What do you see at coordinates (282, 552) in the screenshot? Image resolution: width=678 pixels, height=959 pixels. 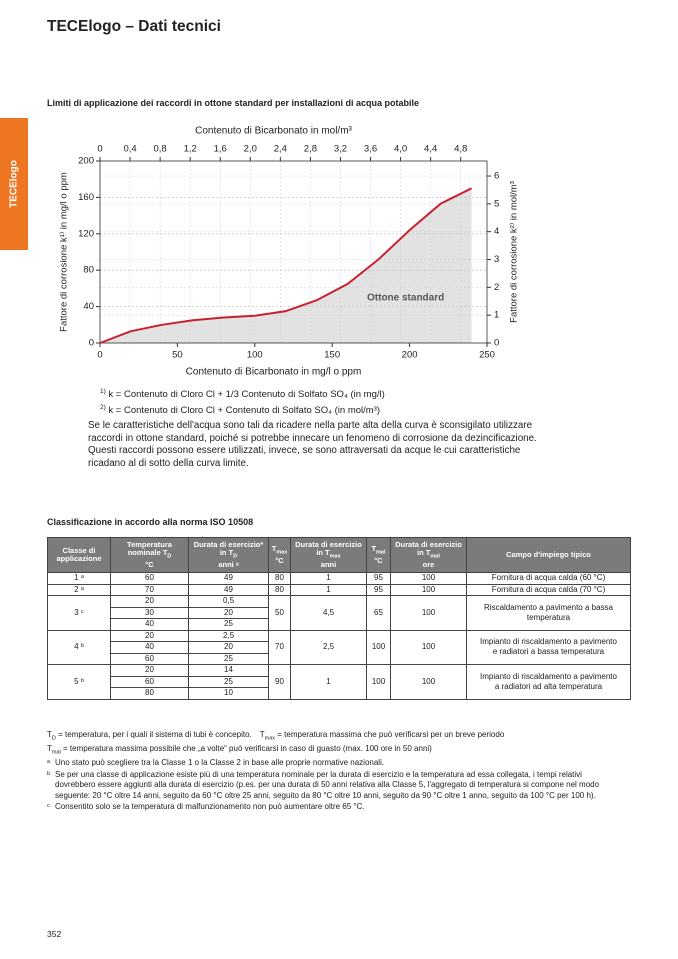 I see `header-sub: max` at bounding box center [282, 552].